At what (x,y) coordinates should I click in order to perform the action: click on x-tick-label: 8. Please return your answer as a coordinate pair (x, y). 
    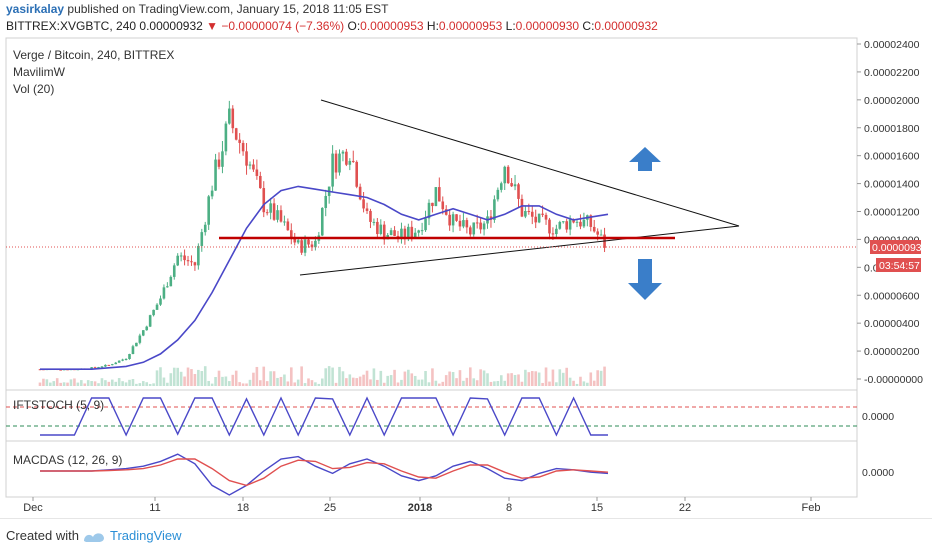
    Looking at the image, I should click on (509, 508).